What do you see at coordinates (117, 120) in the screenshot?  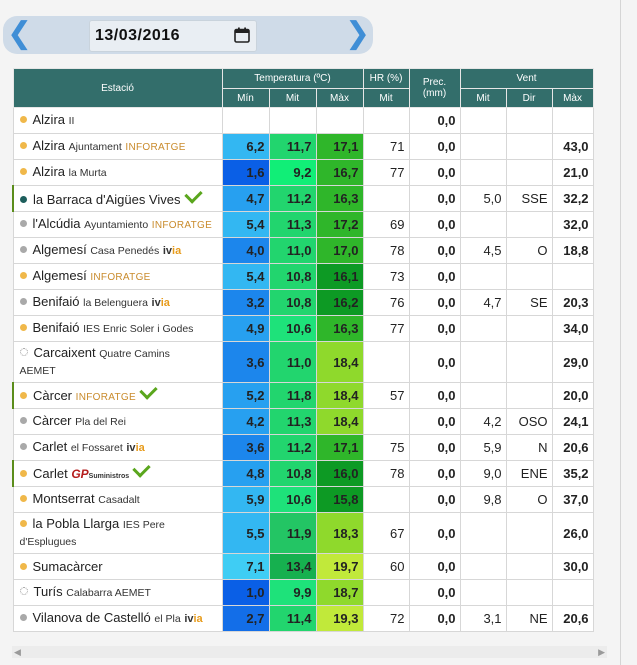 I see `station-cell: Alzira II` at bounding box center [117, 120].